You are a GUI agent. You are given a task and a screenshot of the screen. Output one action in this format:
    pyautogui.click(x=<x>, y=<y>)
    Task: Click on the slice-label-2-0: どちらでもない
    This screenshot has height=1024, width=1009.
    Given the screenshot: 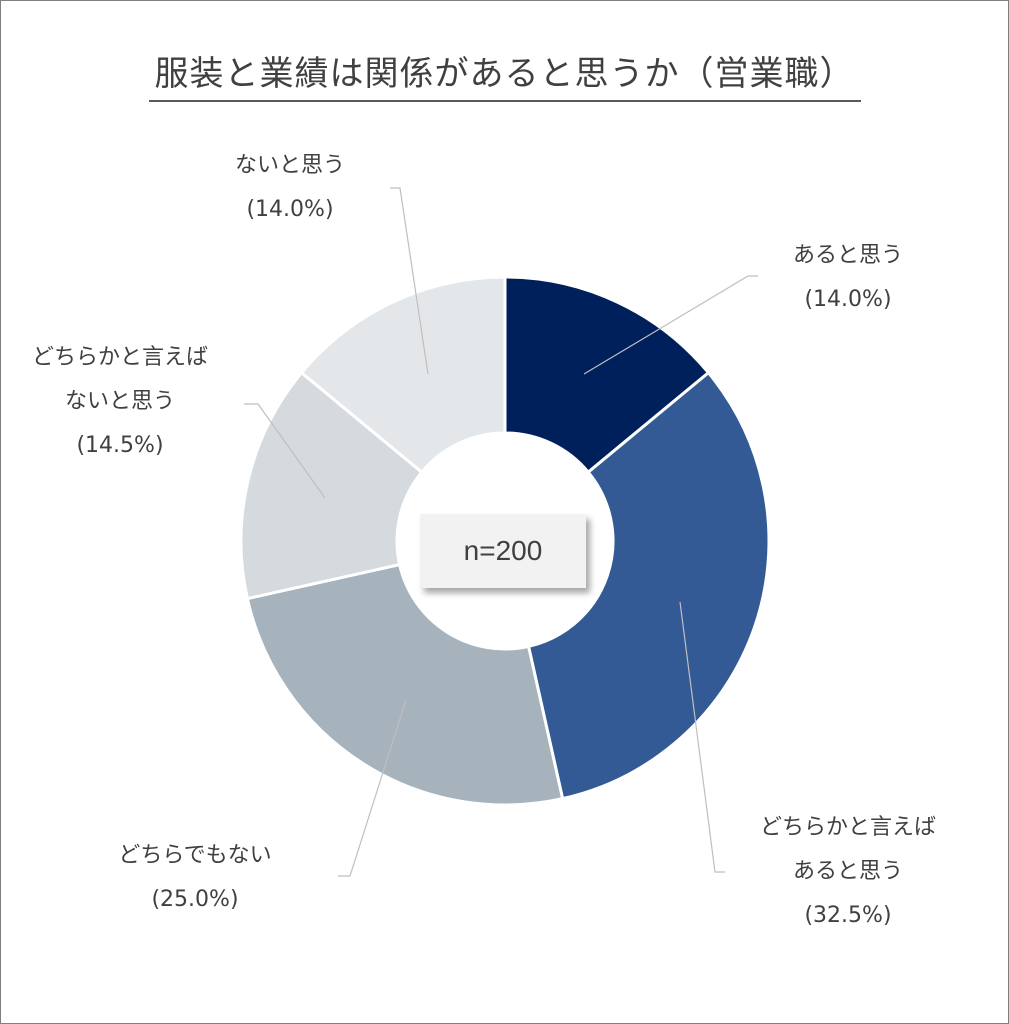 What is the action you would take?
    pyautogui.click(x=194, y=855)
    